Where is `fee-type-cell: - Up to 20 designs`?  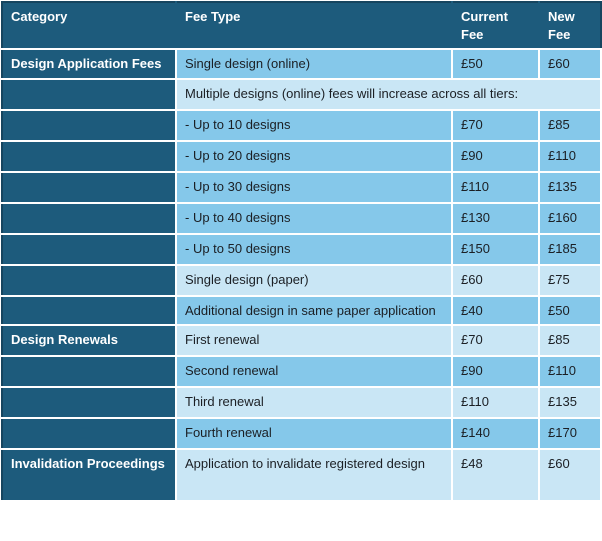
fee-type-cell: - Up to 20 designs is located at coordinates (314, 156).